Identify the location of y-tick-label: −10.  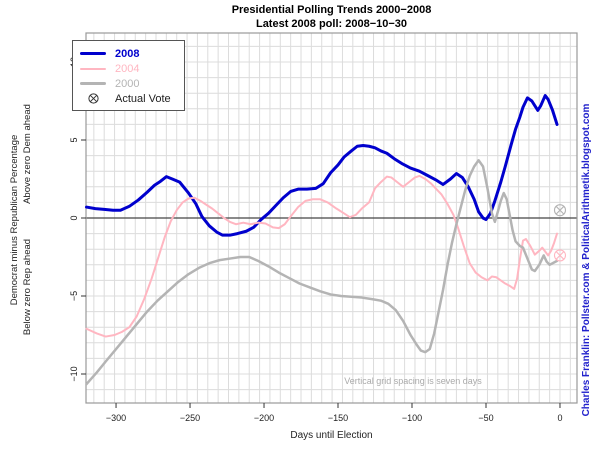
(74, 373).